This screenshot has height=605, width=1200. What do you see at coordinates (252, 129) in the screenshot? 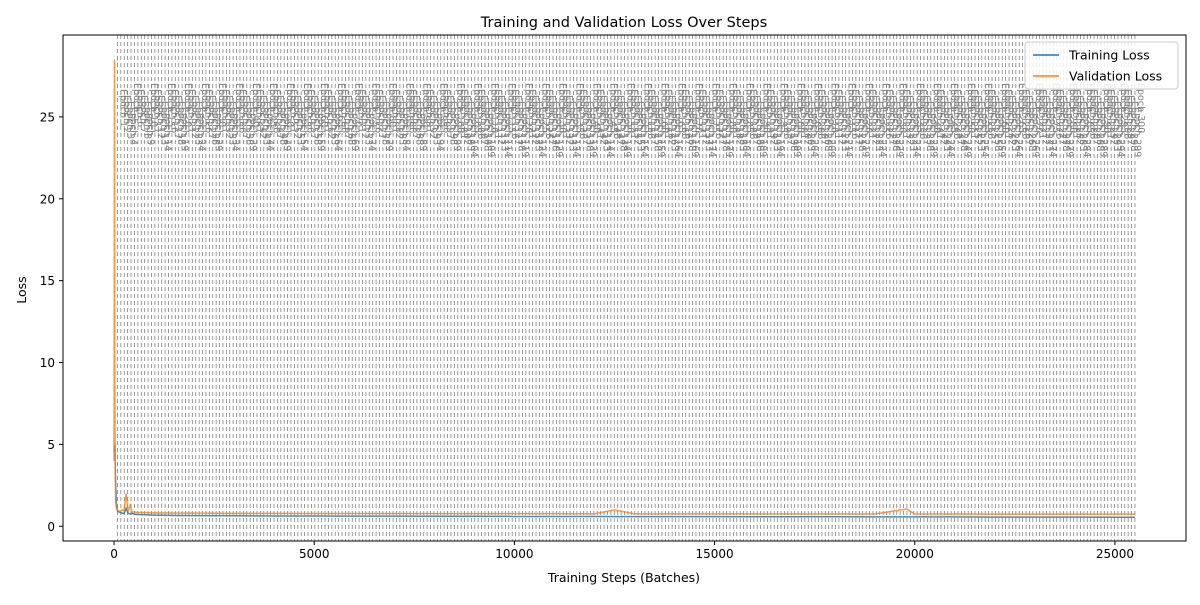
I see `epoch-marker-label: Epoch 39` at bounding box center [252, 129].